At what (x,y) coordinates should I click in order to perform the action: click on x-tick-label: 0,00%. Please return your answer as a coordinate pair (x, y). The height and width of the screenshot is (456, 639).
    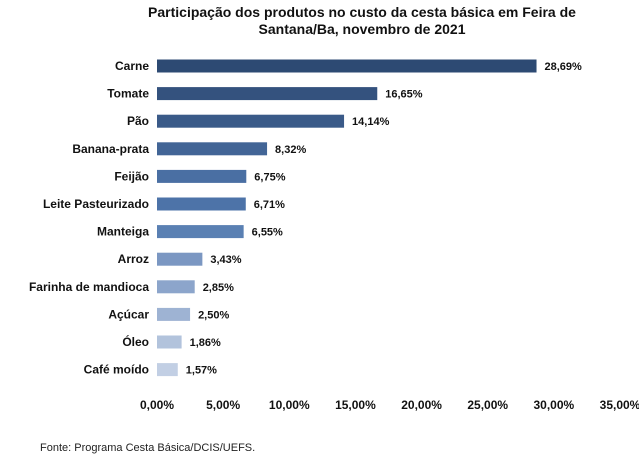
    Looking at the image, I should click on (157, 405).